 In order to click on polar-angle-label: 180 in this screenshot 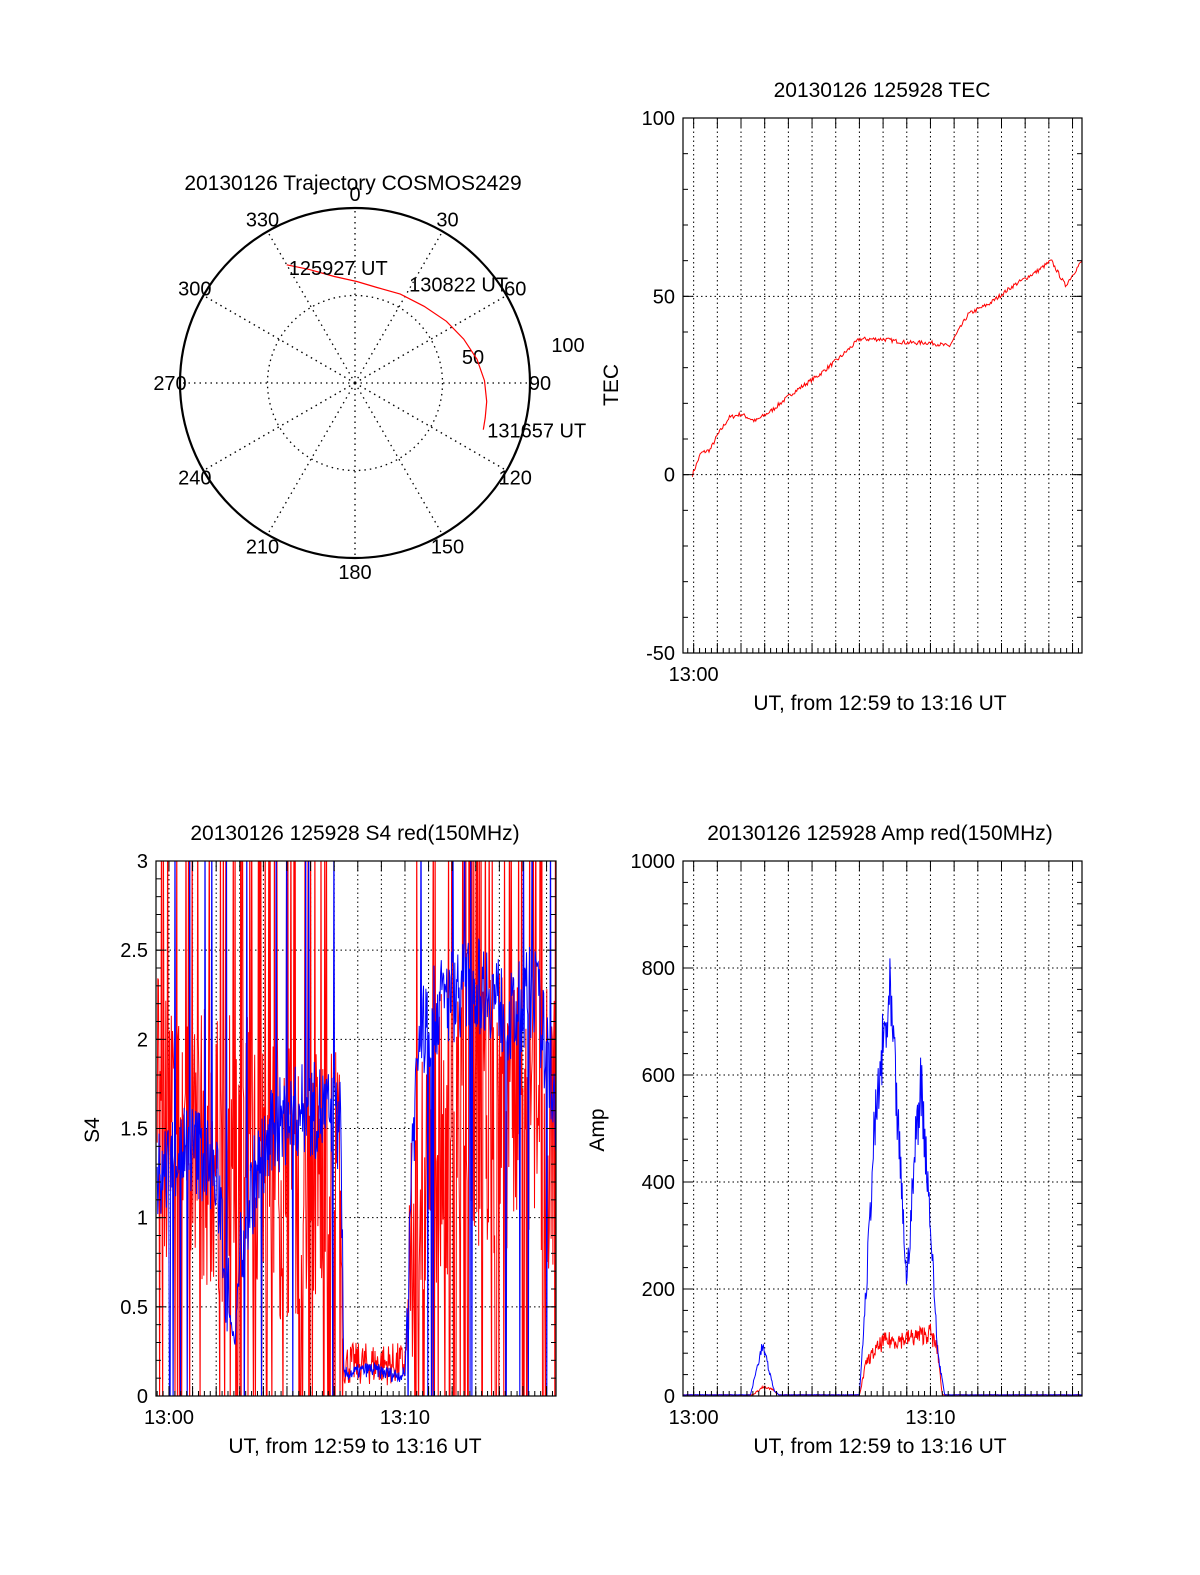, I will do `click(354, 573)`.